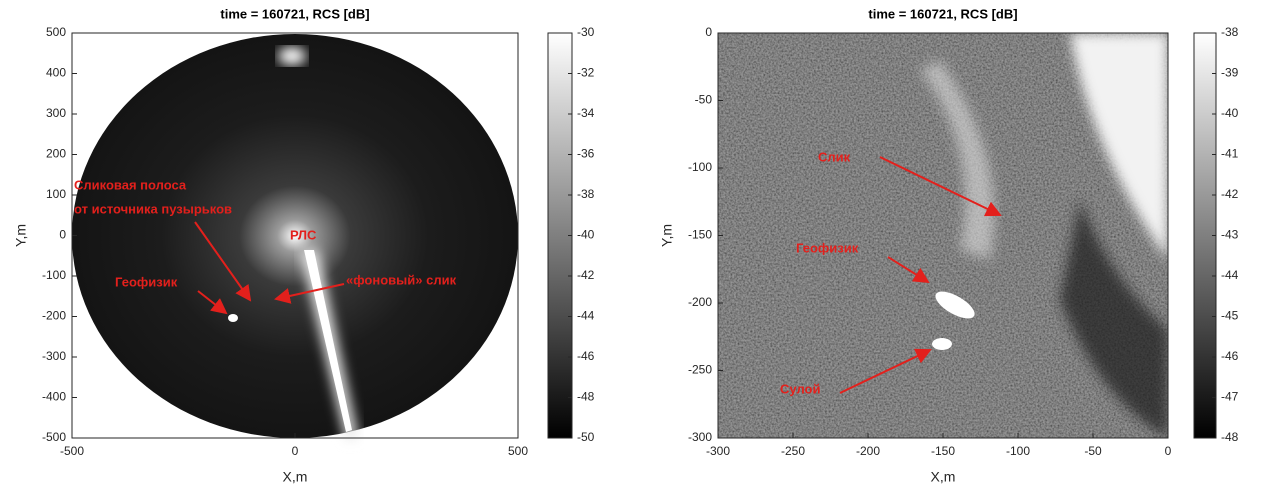 Image resolution: width=1262 pixels, height=488 pixels. What do you see at coordinates (153, 208) in the screenshot?
I see `annotation: от источника пузырьков` at bounding box center [153, 208].